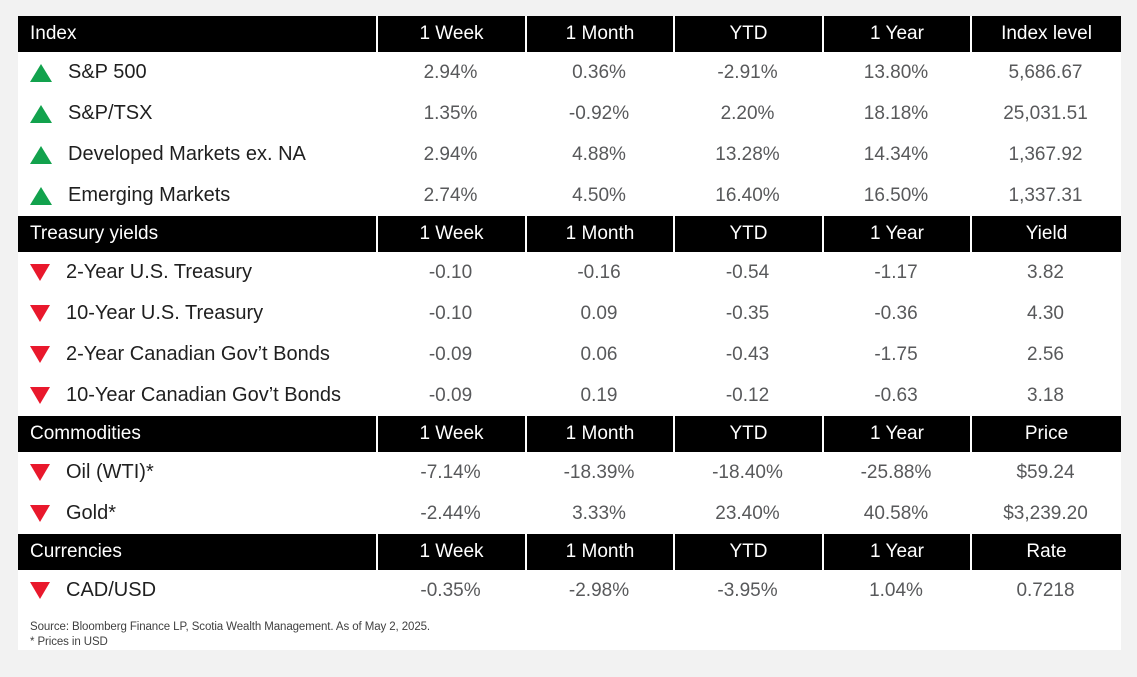 Image resolution: width=1137 pixels, height=677 pixels. What do you see at coordinates (896, 472) in the screenshot?
I see `value-cell: -25.88%` at bounding box center [896, 472].